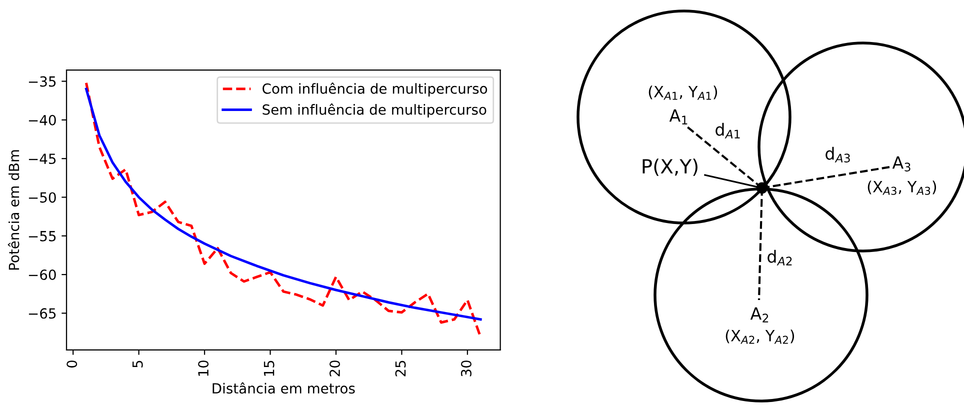  What do you see at coordinates (780, 258) in the screenshot?
I see `text: d$_{A2}$` at bounding box center [780, 258].